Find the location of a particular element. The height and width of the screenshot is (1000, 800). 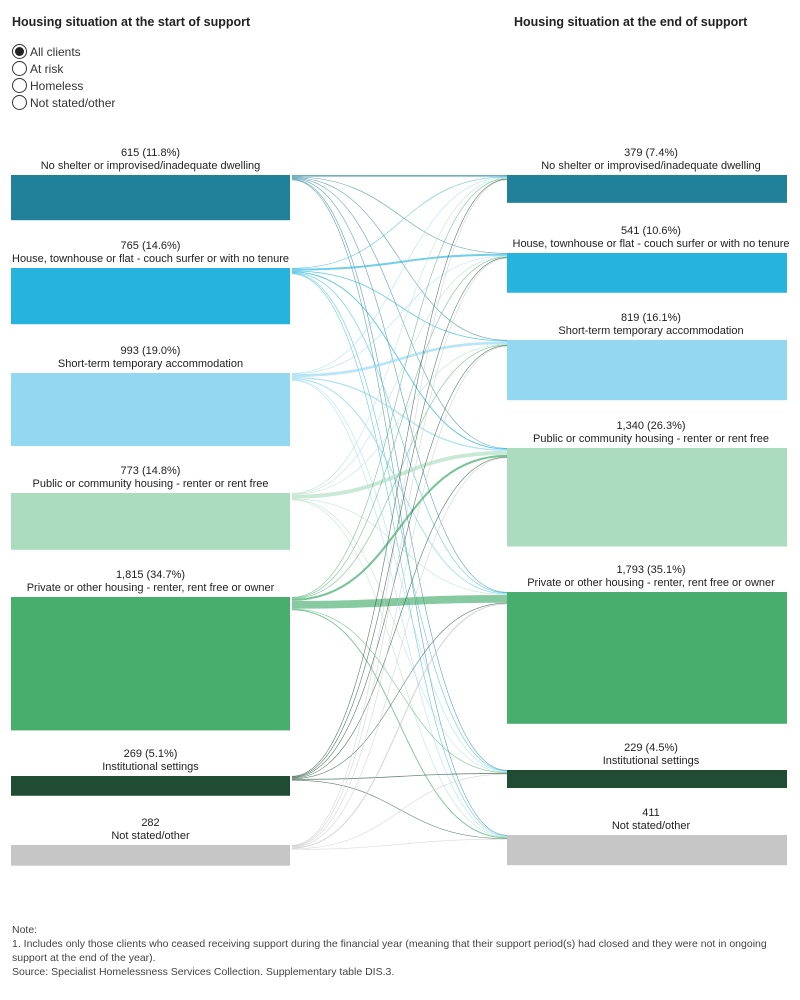

start-value-label: 269 (5.1%) is located at coordinates (151, 754).